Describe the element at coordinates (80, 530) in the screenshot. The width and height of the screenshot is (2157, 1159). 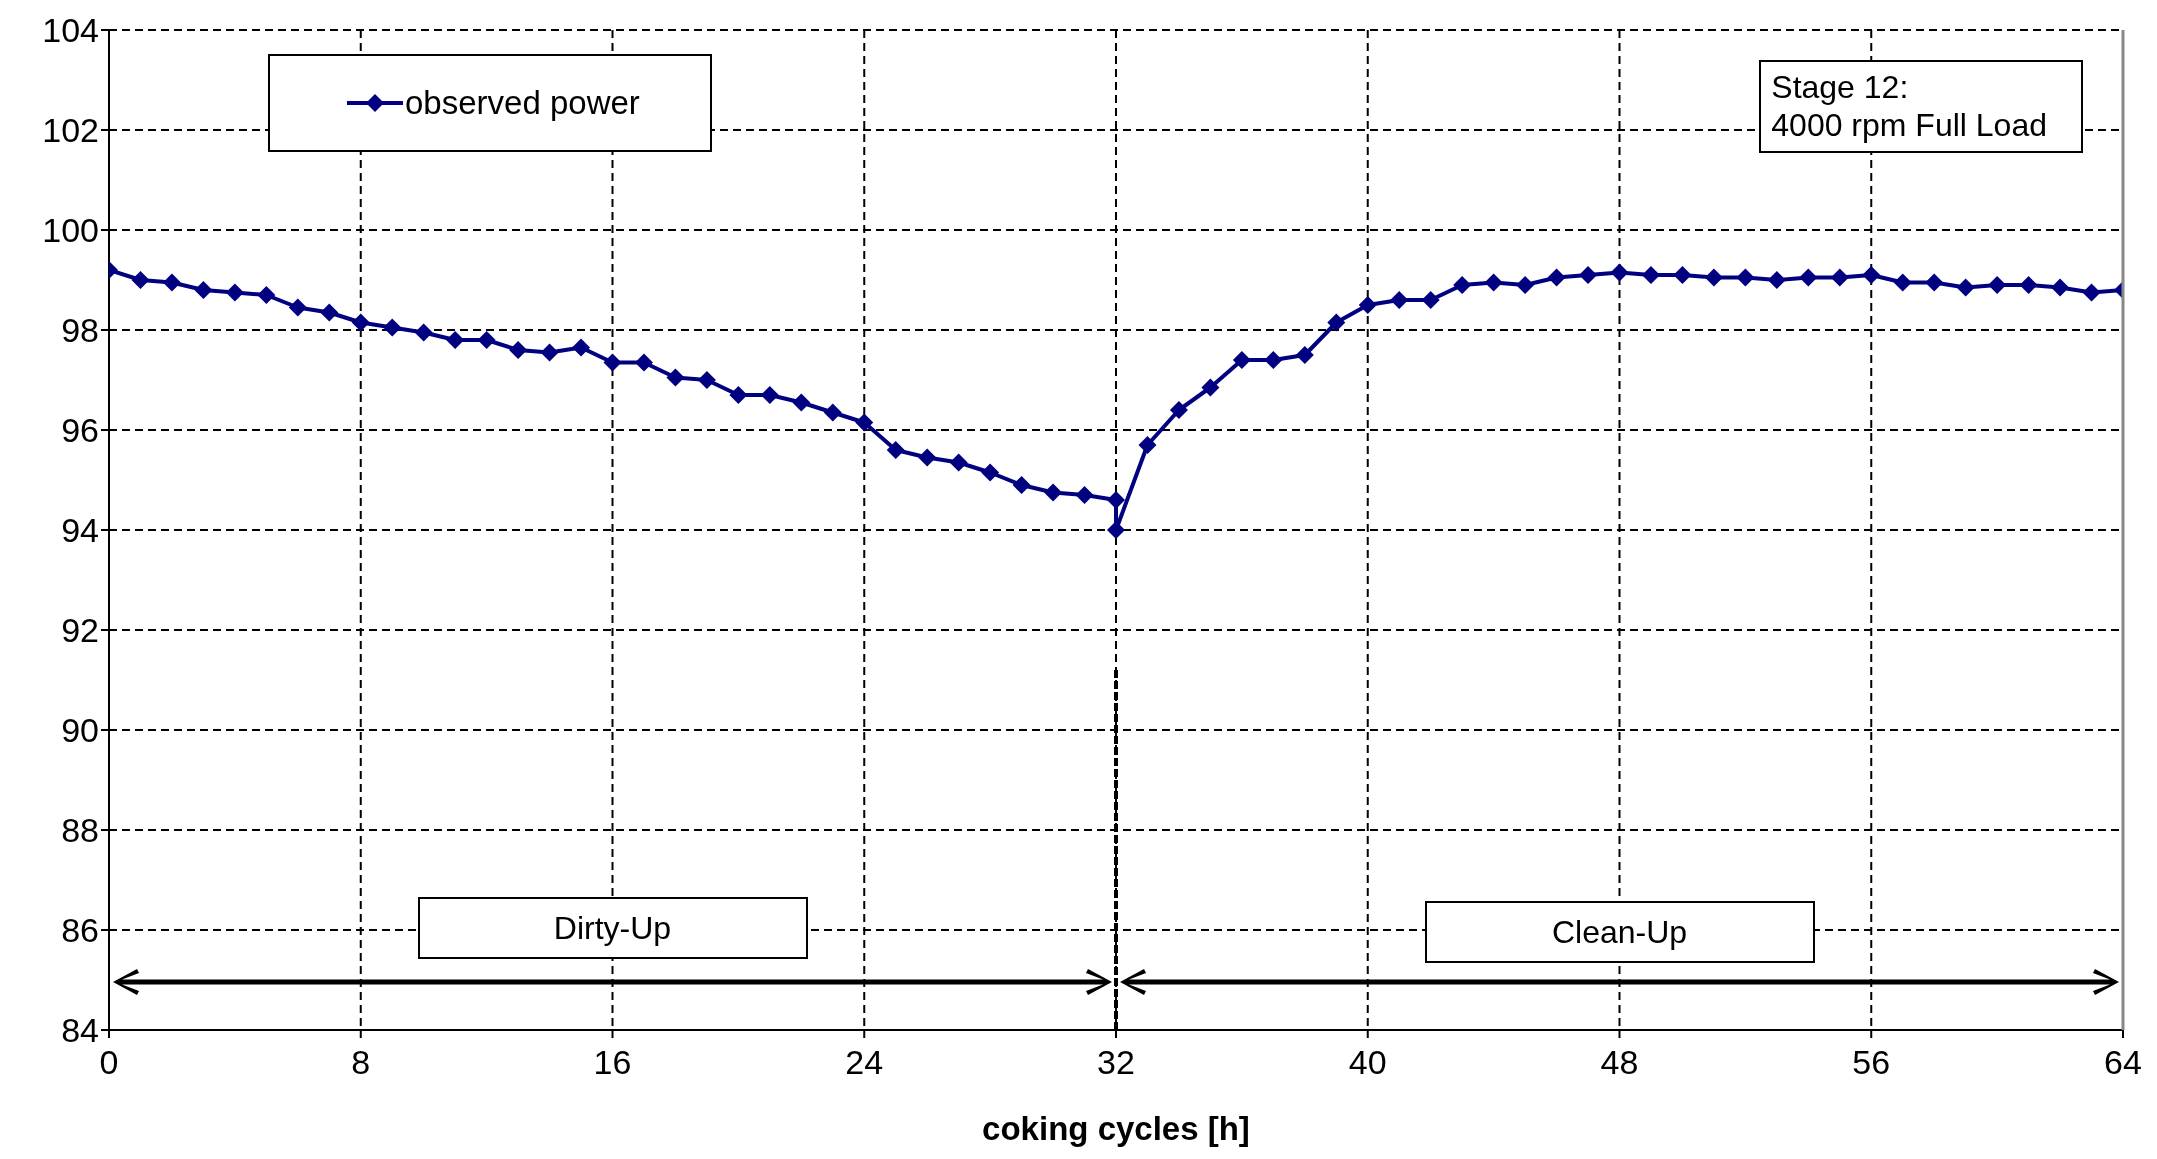
I see `y-tick-label: 94` at that location.